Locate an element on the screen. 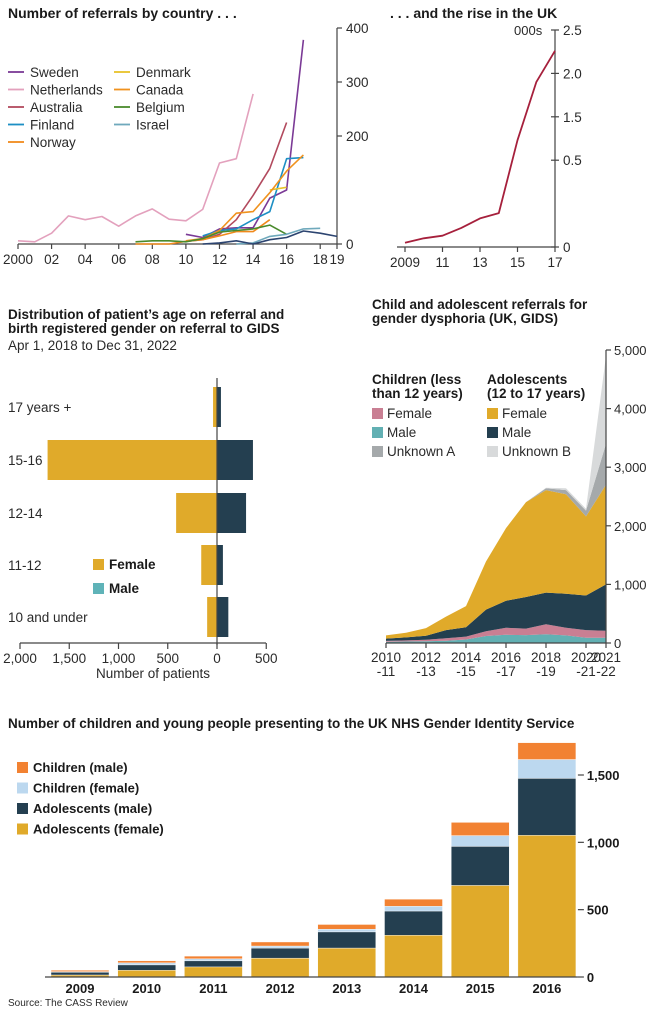 The width and height of the screenshot is (655, 1024). area-adolescents-male is located at coordinates (496, 612).